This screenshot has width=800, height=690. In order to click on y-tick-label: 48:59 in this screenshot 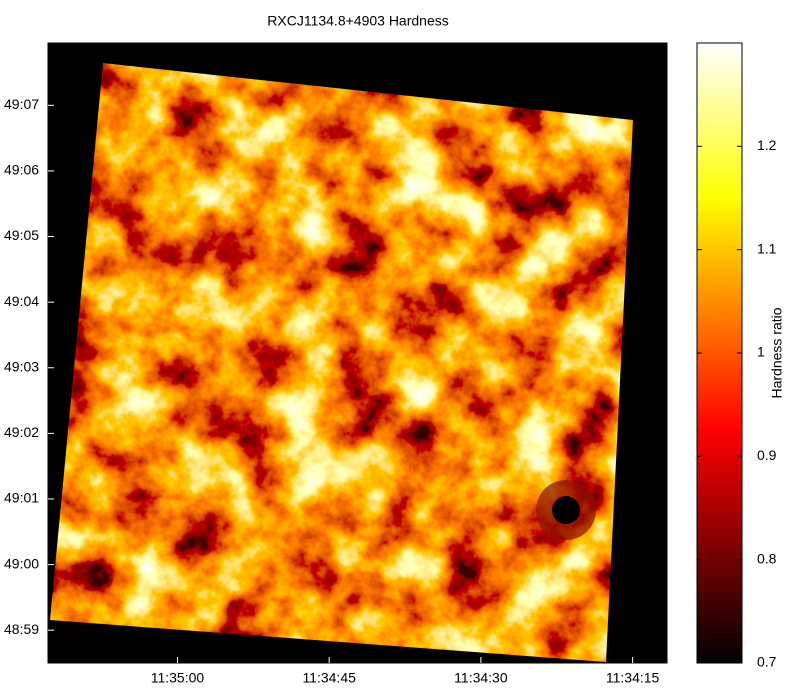, I will do `click(21, 629)`.